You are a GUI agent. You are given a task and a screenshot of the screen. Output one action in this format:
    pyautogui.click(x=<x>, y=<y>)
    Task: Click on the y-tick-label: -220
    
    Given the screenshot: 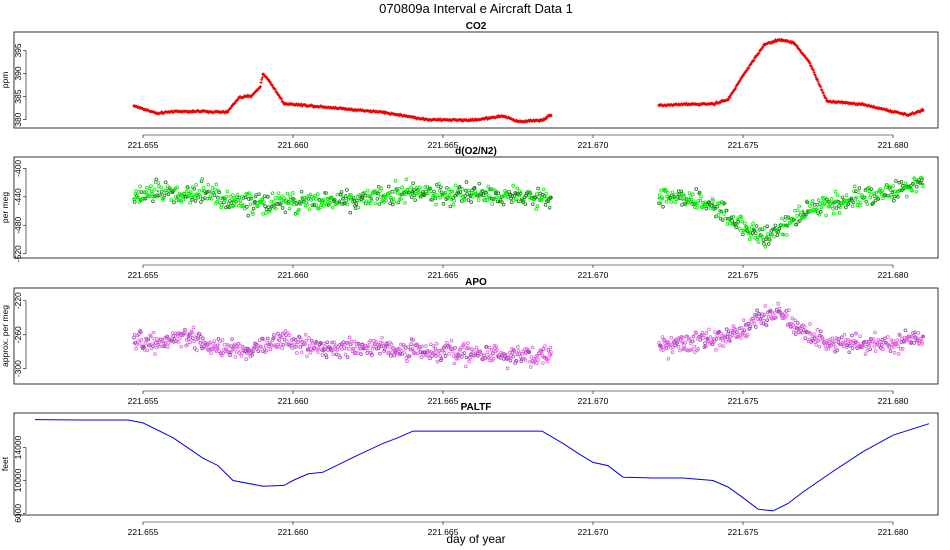 What is the action you would take?
    pyautogui.click(x=18, y=300)
    